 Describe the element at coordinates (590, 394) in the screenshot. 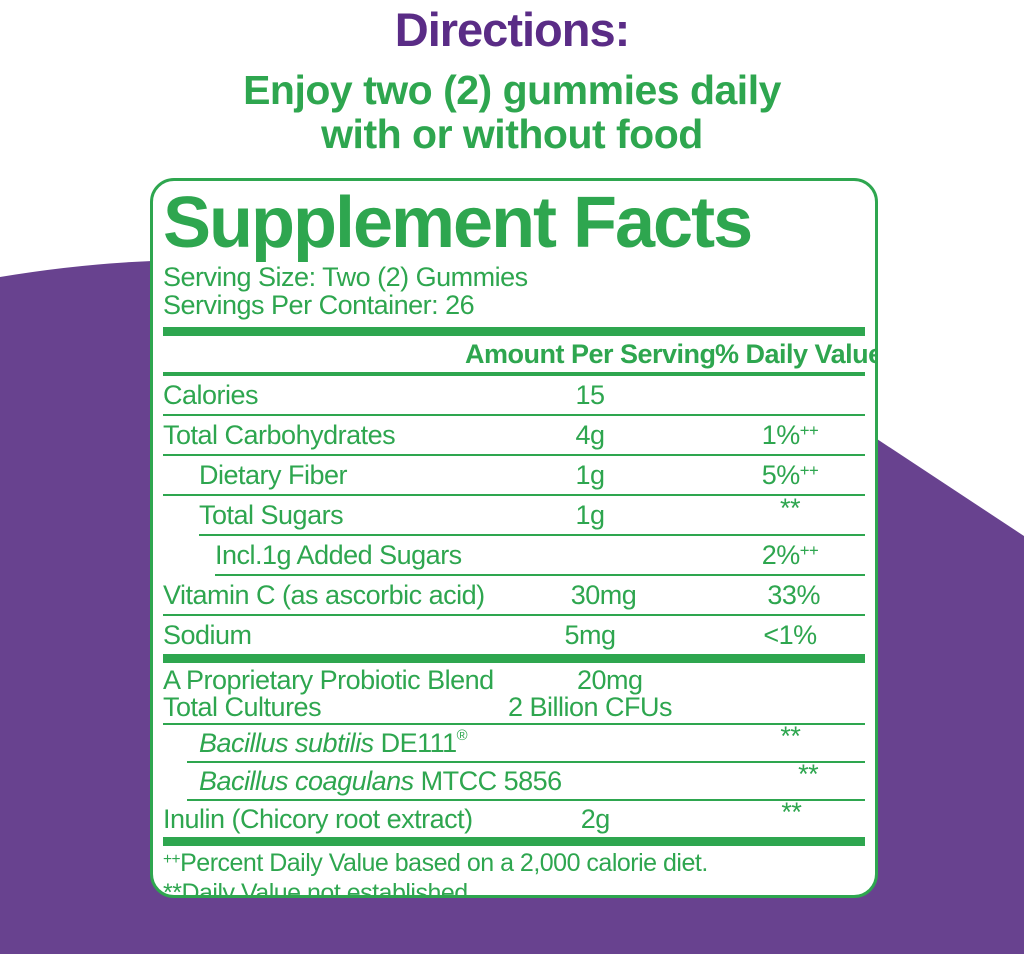

I see `row-amount: 15` at that location.